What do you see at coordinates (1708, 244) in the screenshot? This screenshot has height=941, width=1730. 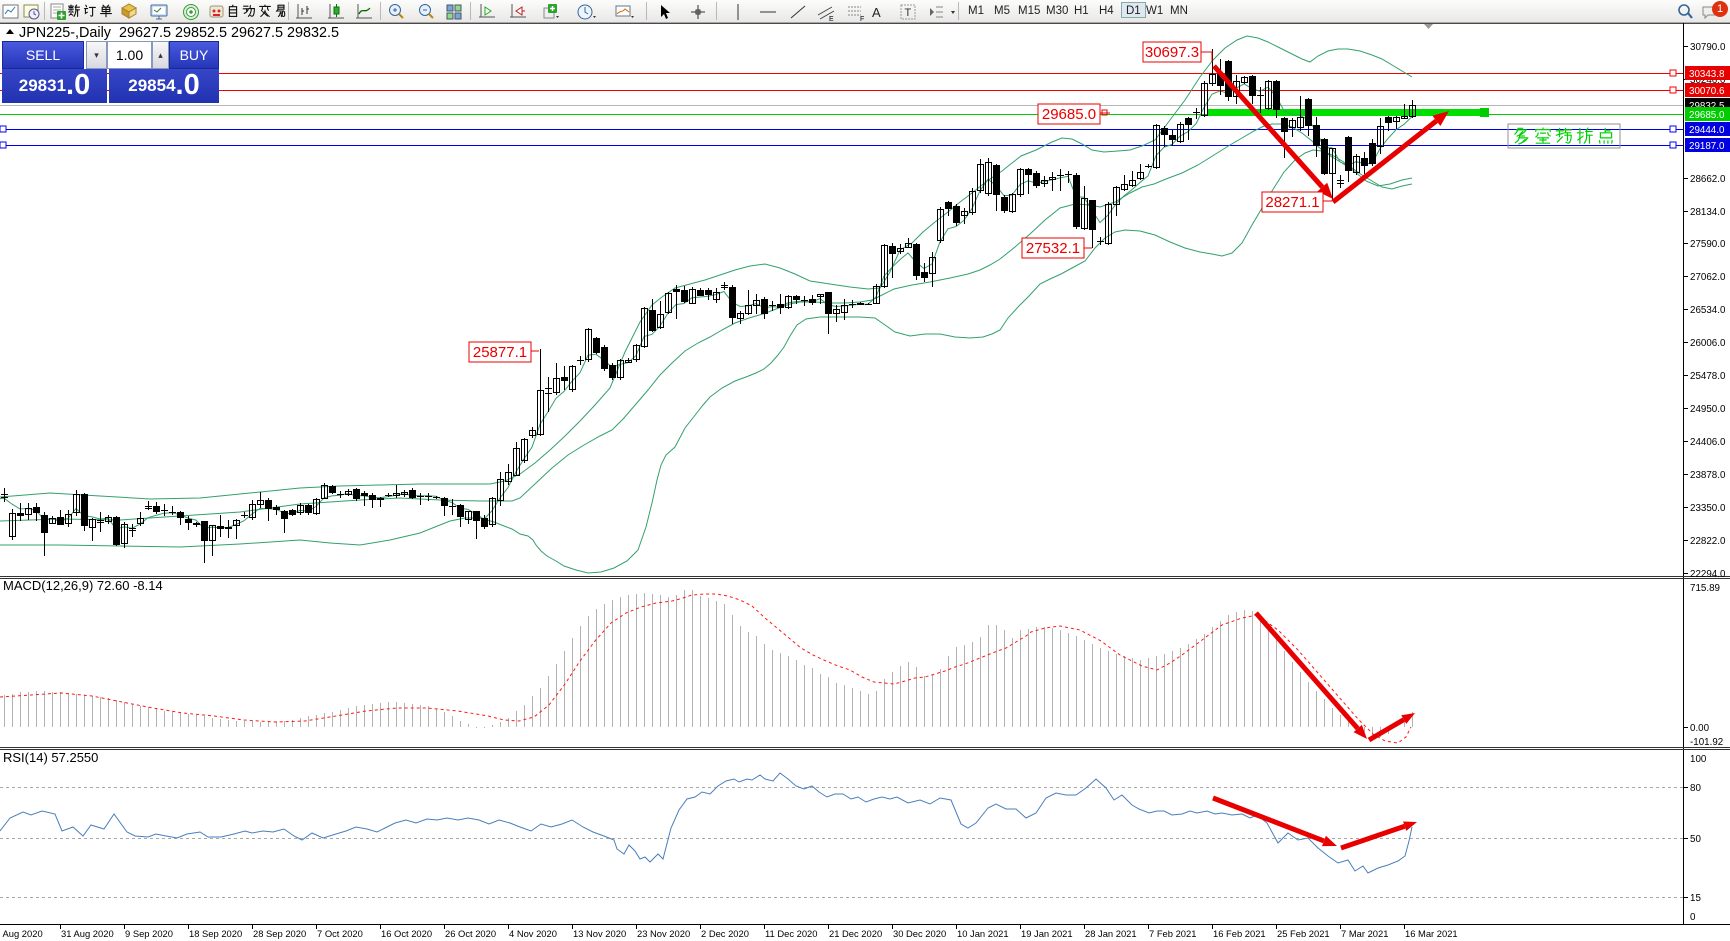 I see `svg-text: 27590.0` at bounding box center [1708, 244].